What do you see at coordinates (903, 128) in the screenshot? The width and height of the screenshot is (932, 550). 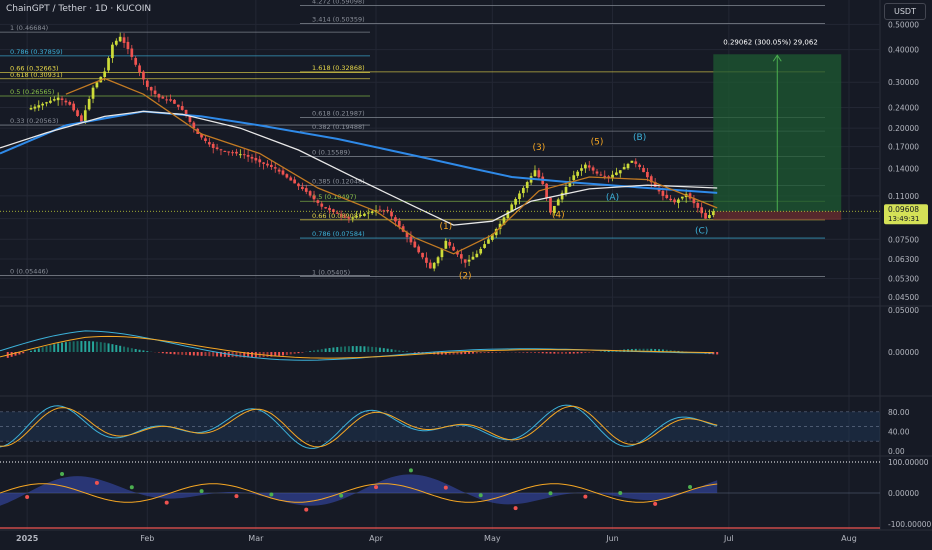 I see `y-tick-label: 0.20000` at bounding box center [903, 128].